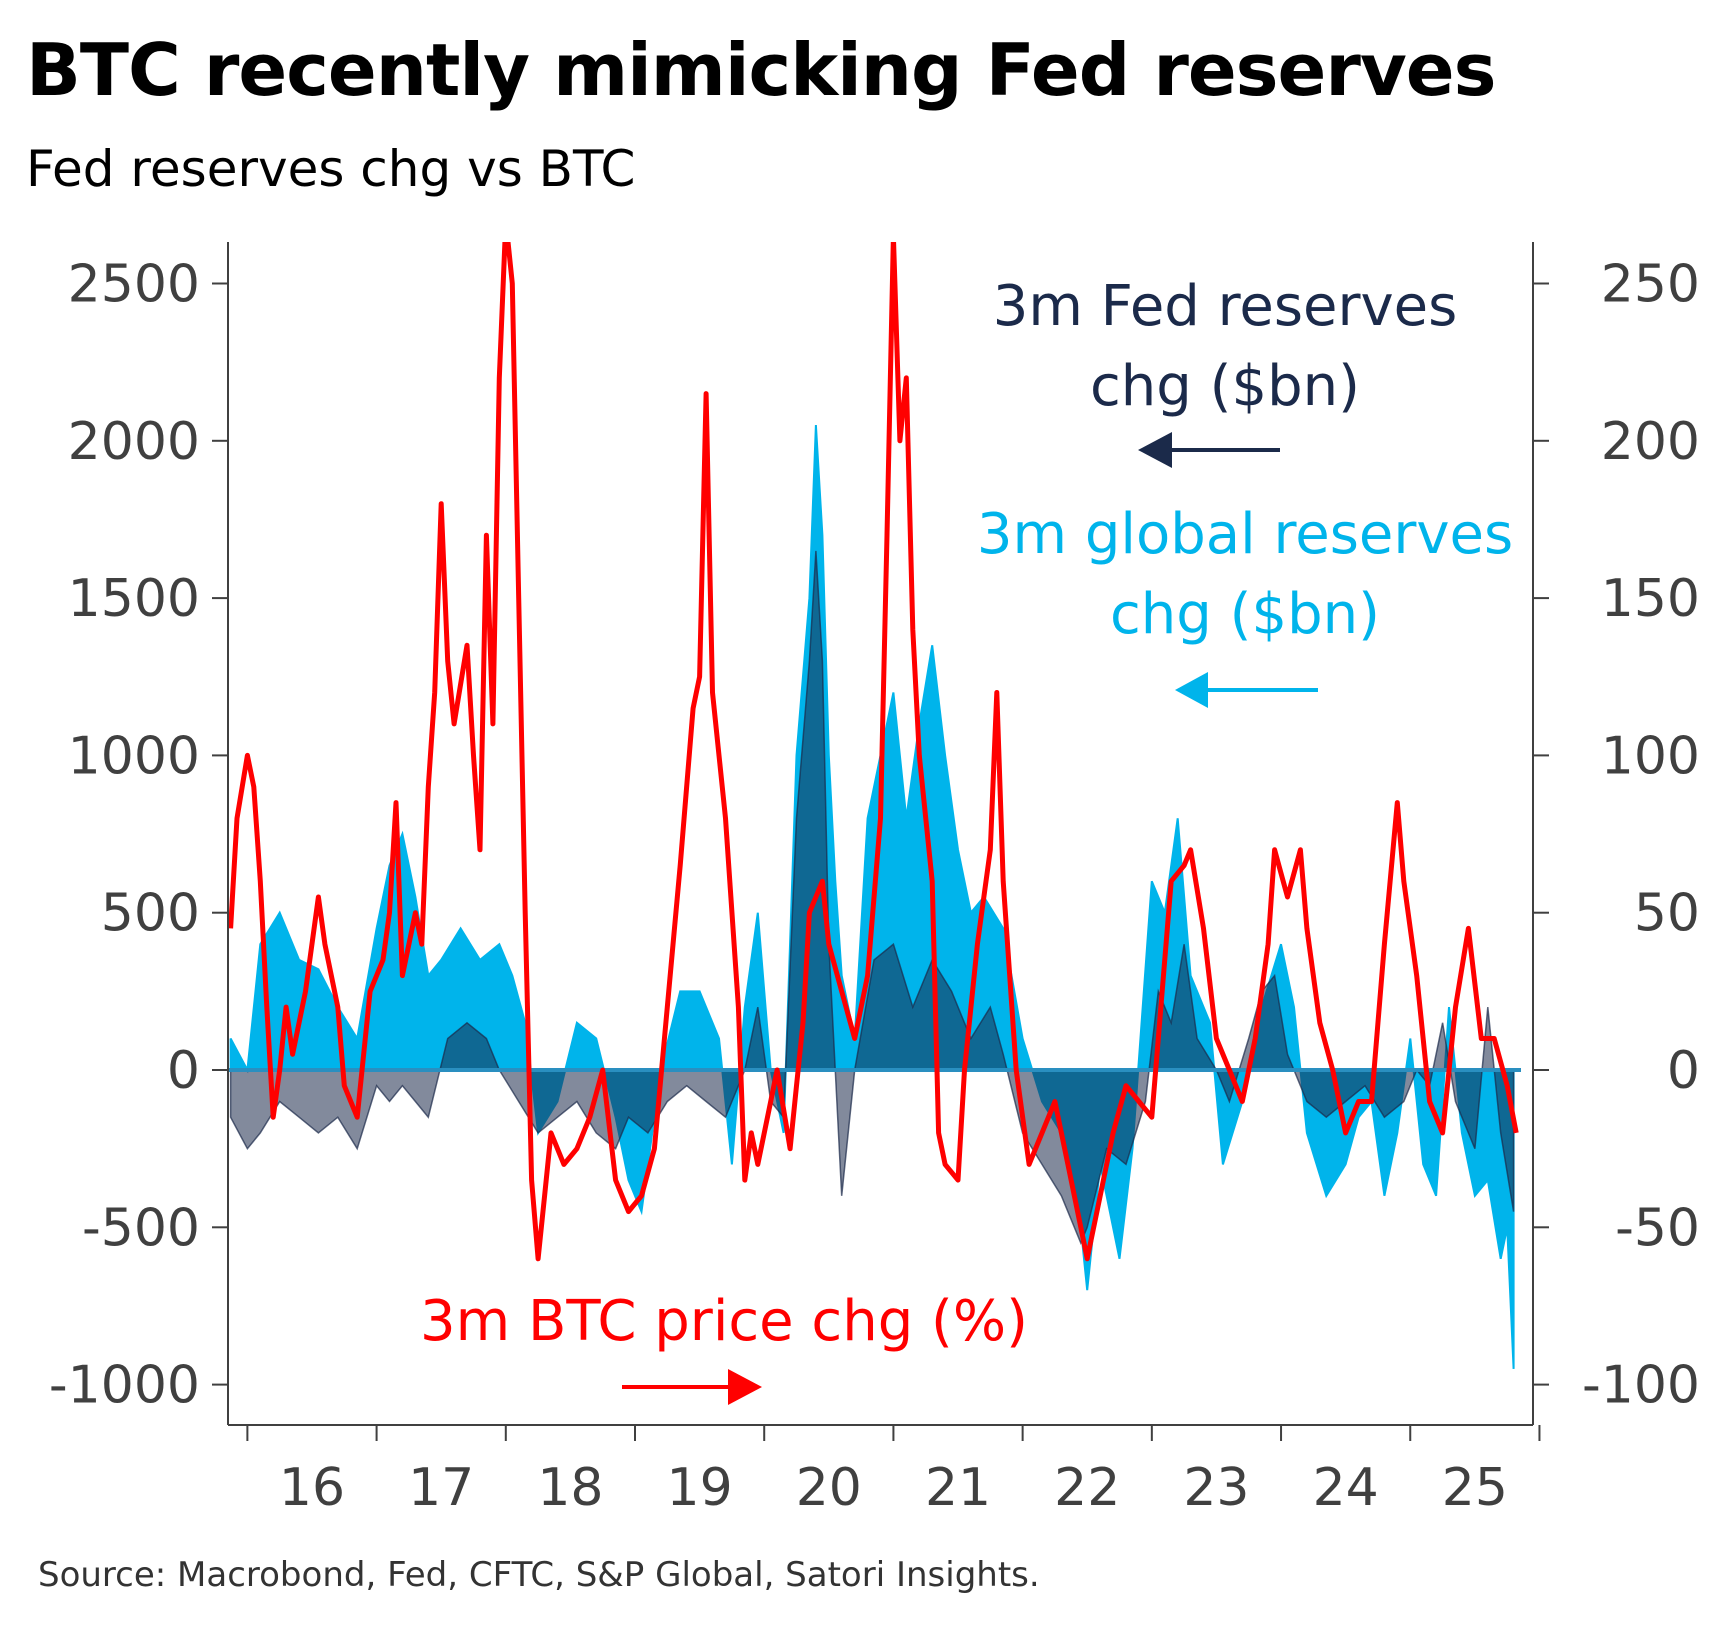 Image resolution: width=1718 pixels, height=1635 pixels. Describe the element at coordinates (1667, 914) in the screenshot. I see `right-tick-label: 50` at that location.